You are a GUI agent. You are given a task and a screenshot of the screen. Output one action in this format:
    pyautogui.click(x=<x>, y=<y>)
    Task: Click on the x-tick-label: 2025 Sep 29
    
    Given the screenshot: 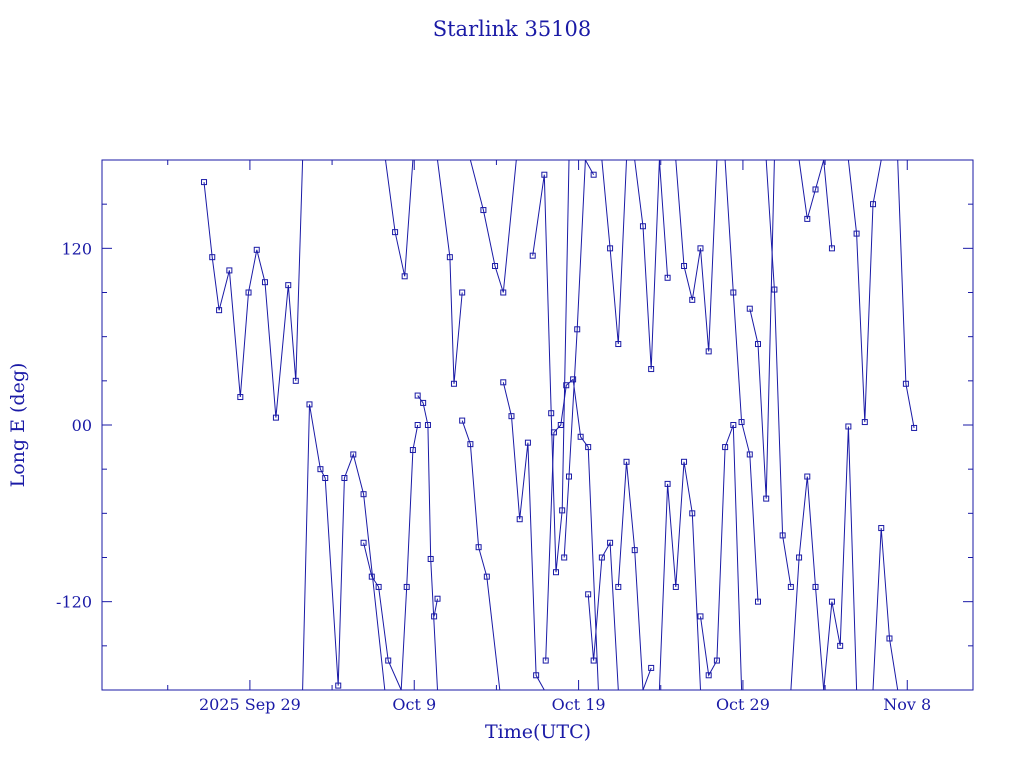 What is the action you would take?
    pyautogui.click(x=250, y=704)
    